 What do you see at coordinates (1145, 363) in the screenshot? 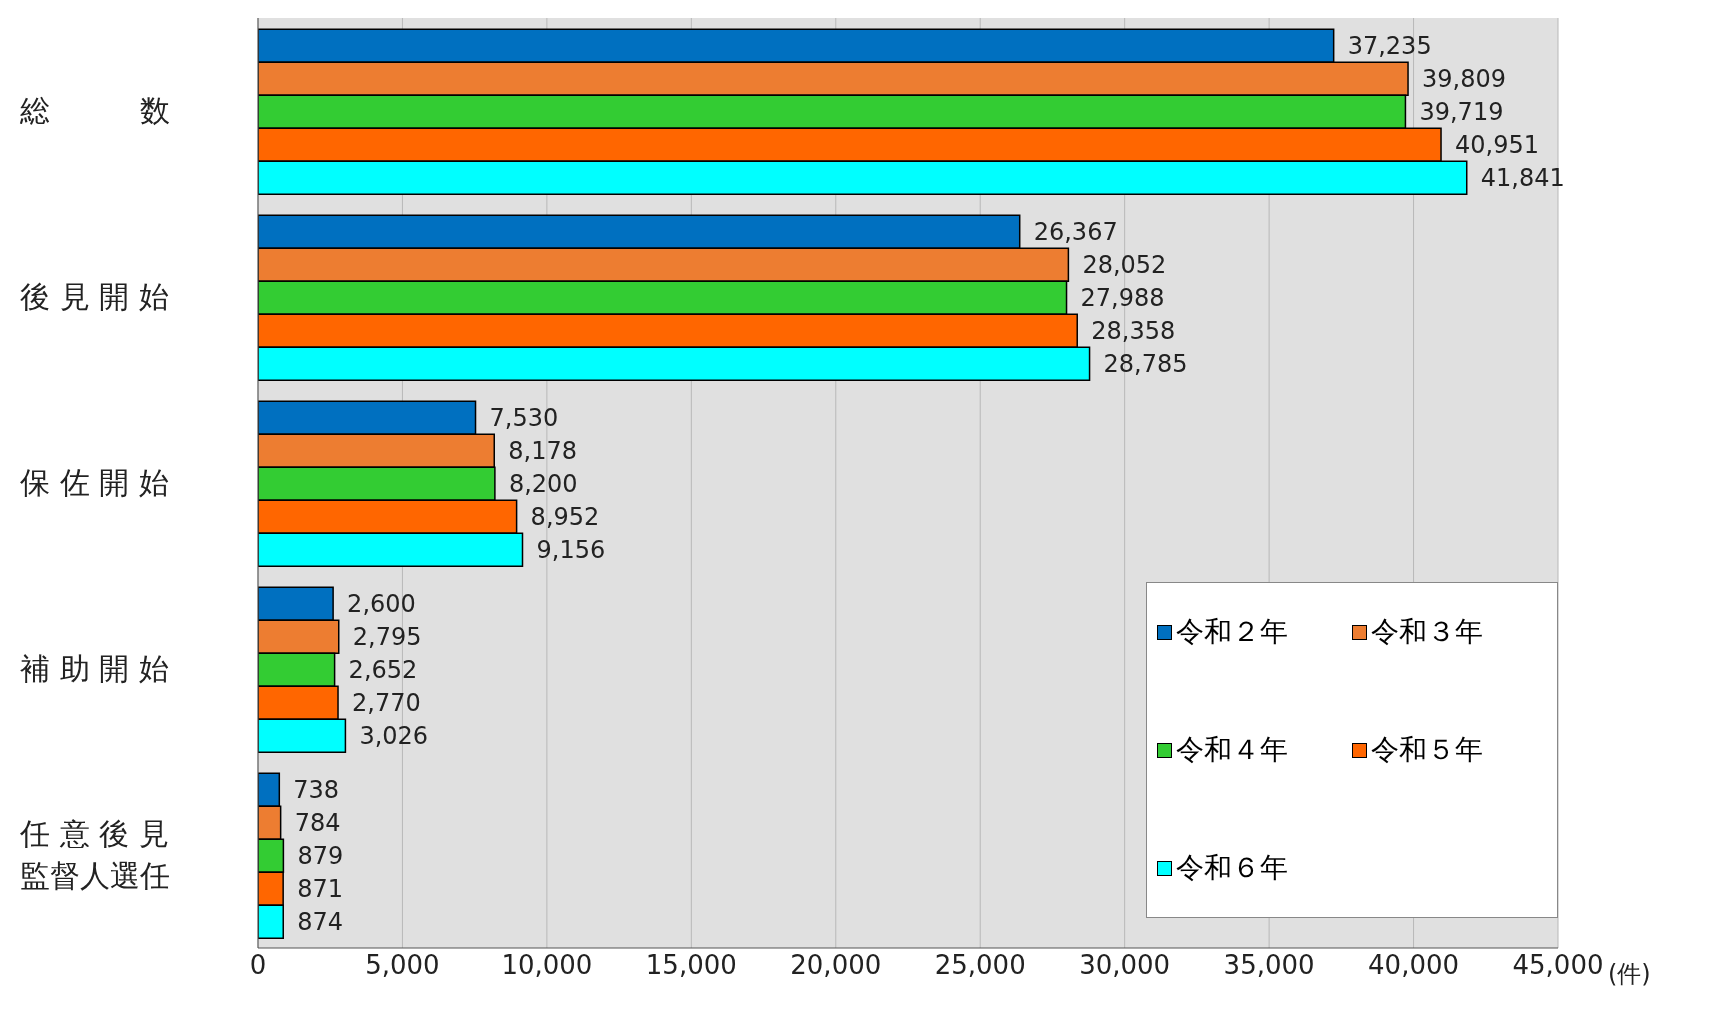
I see `data-label: 28,785` at bounding box center [1145, 363].